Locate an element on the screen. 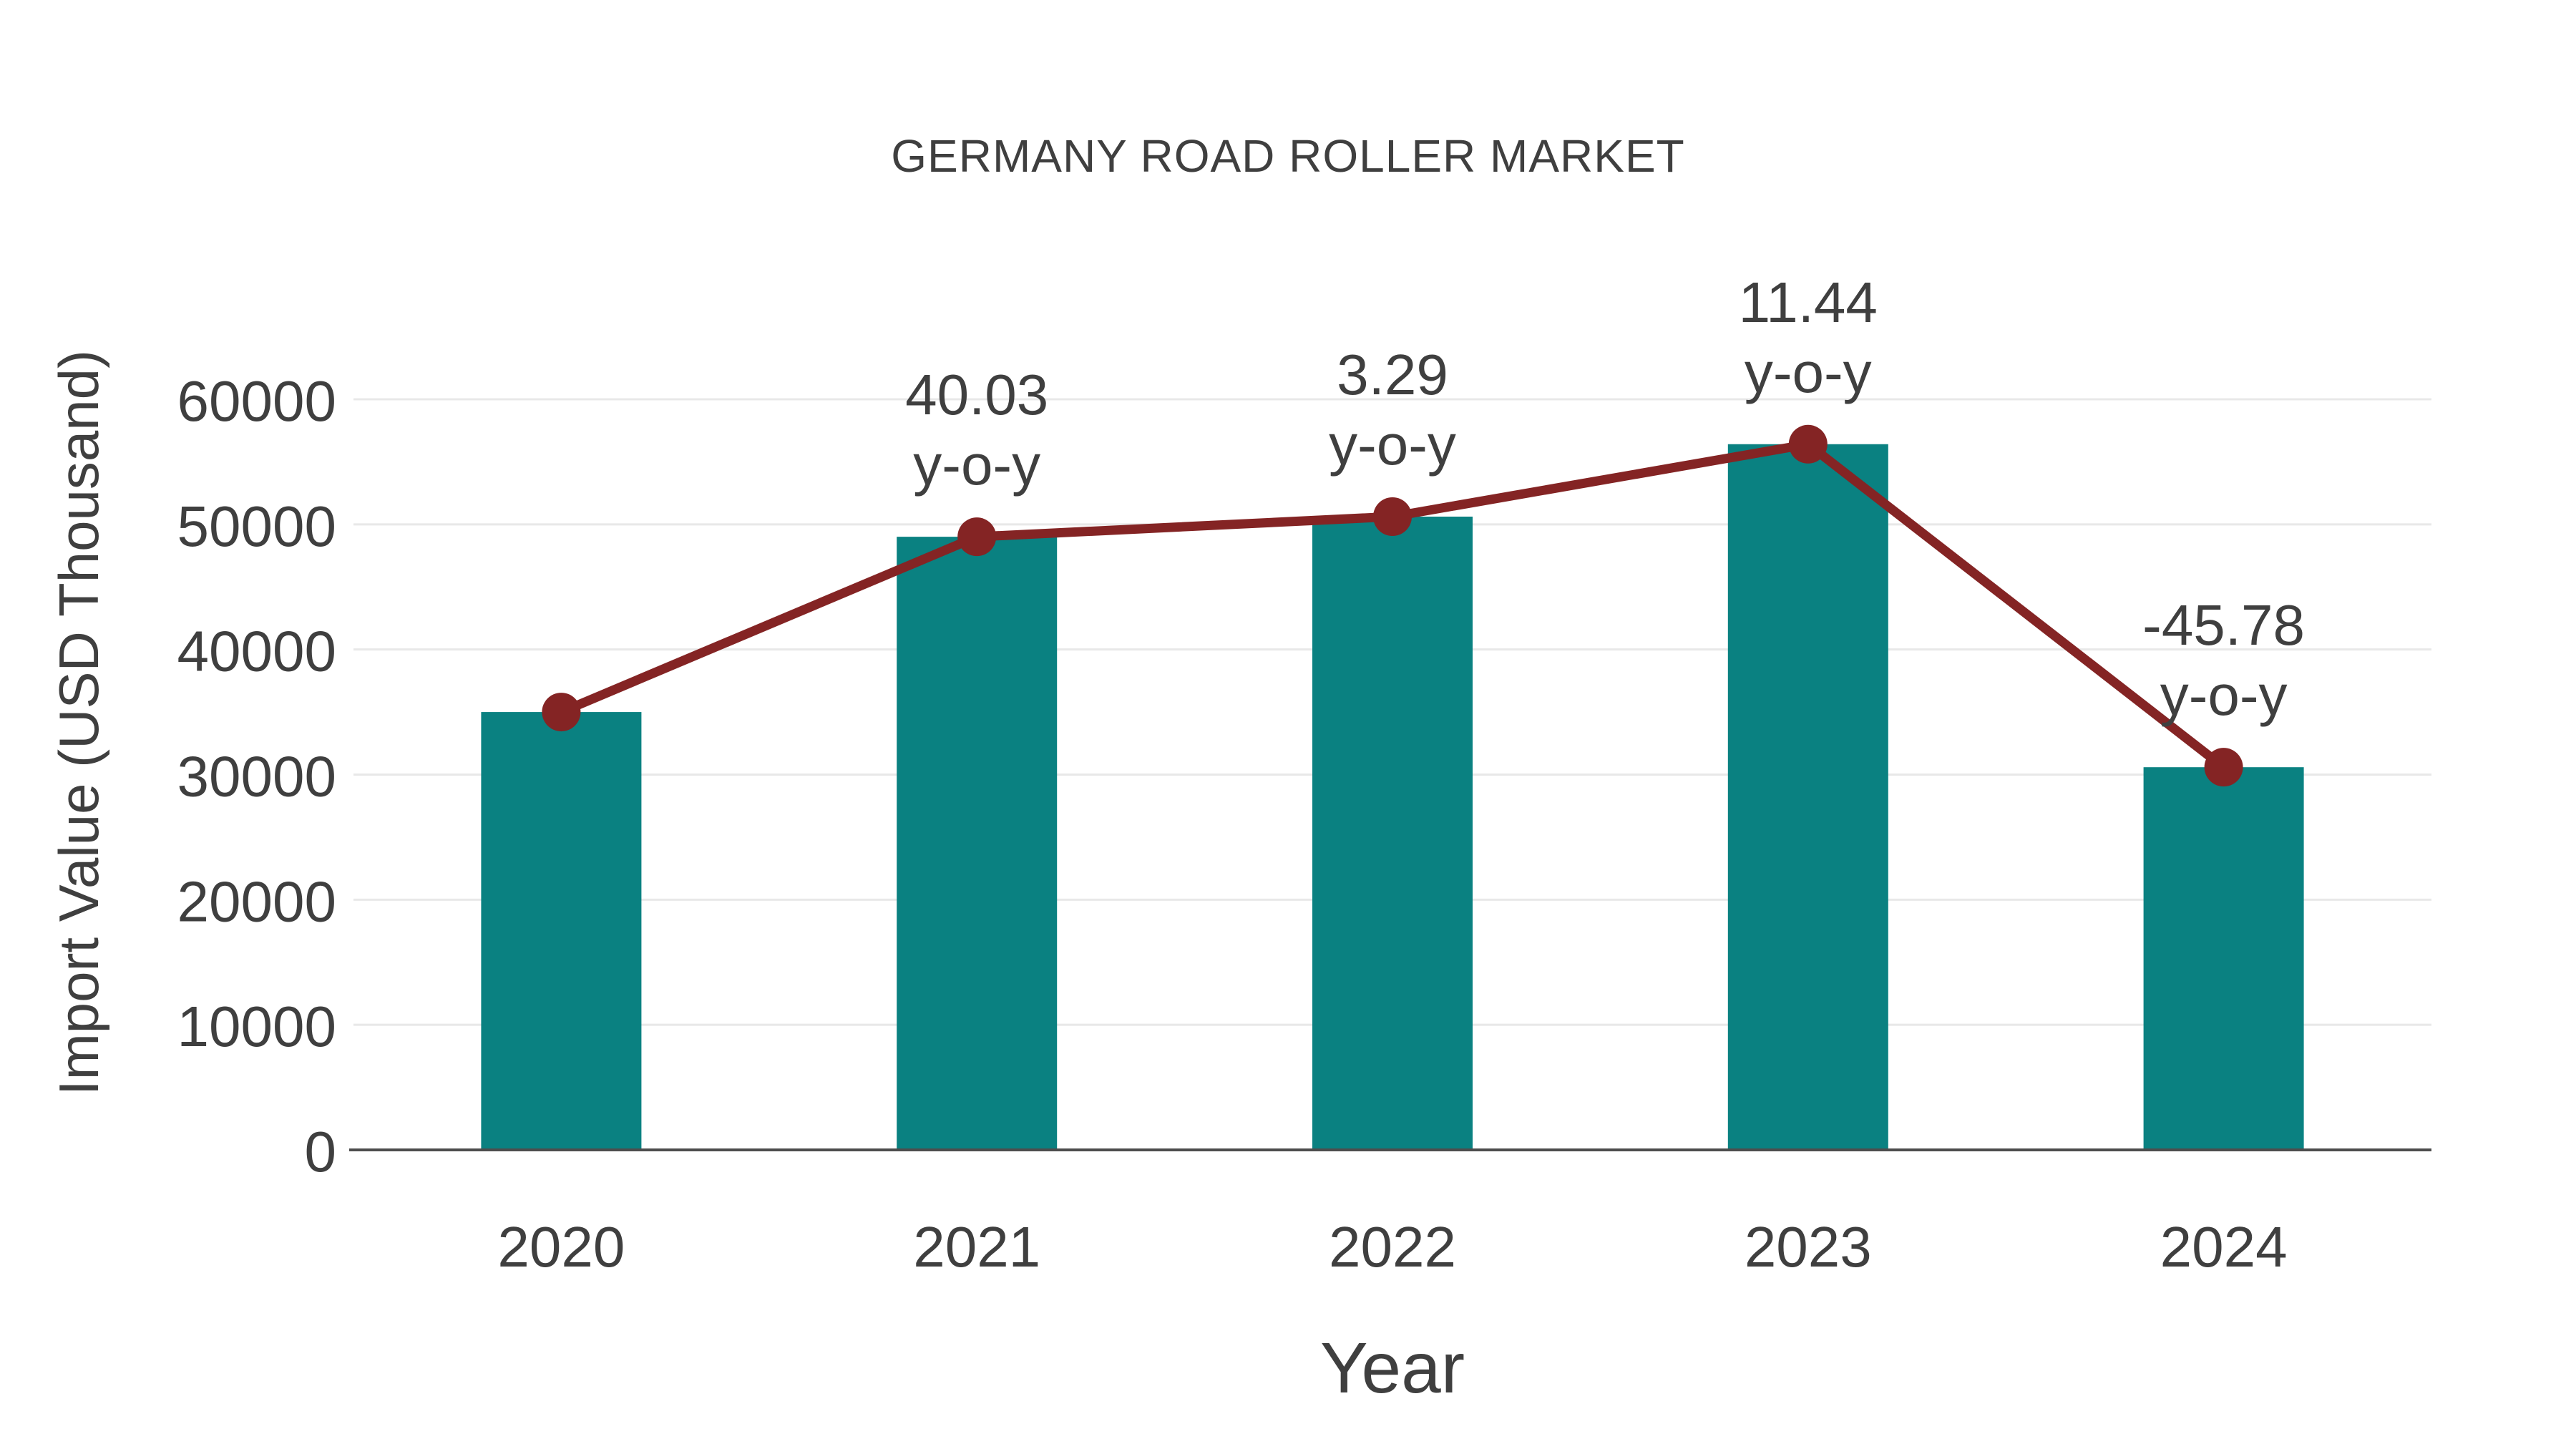  marker-2020 is located at coordinates (561, 712).